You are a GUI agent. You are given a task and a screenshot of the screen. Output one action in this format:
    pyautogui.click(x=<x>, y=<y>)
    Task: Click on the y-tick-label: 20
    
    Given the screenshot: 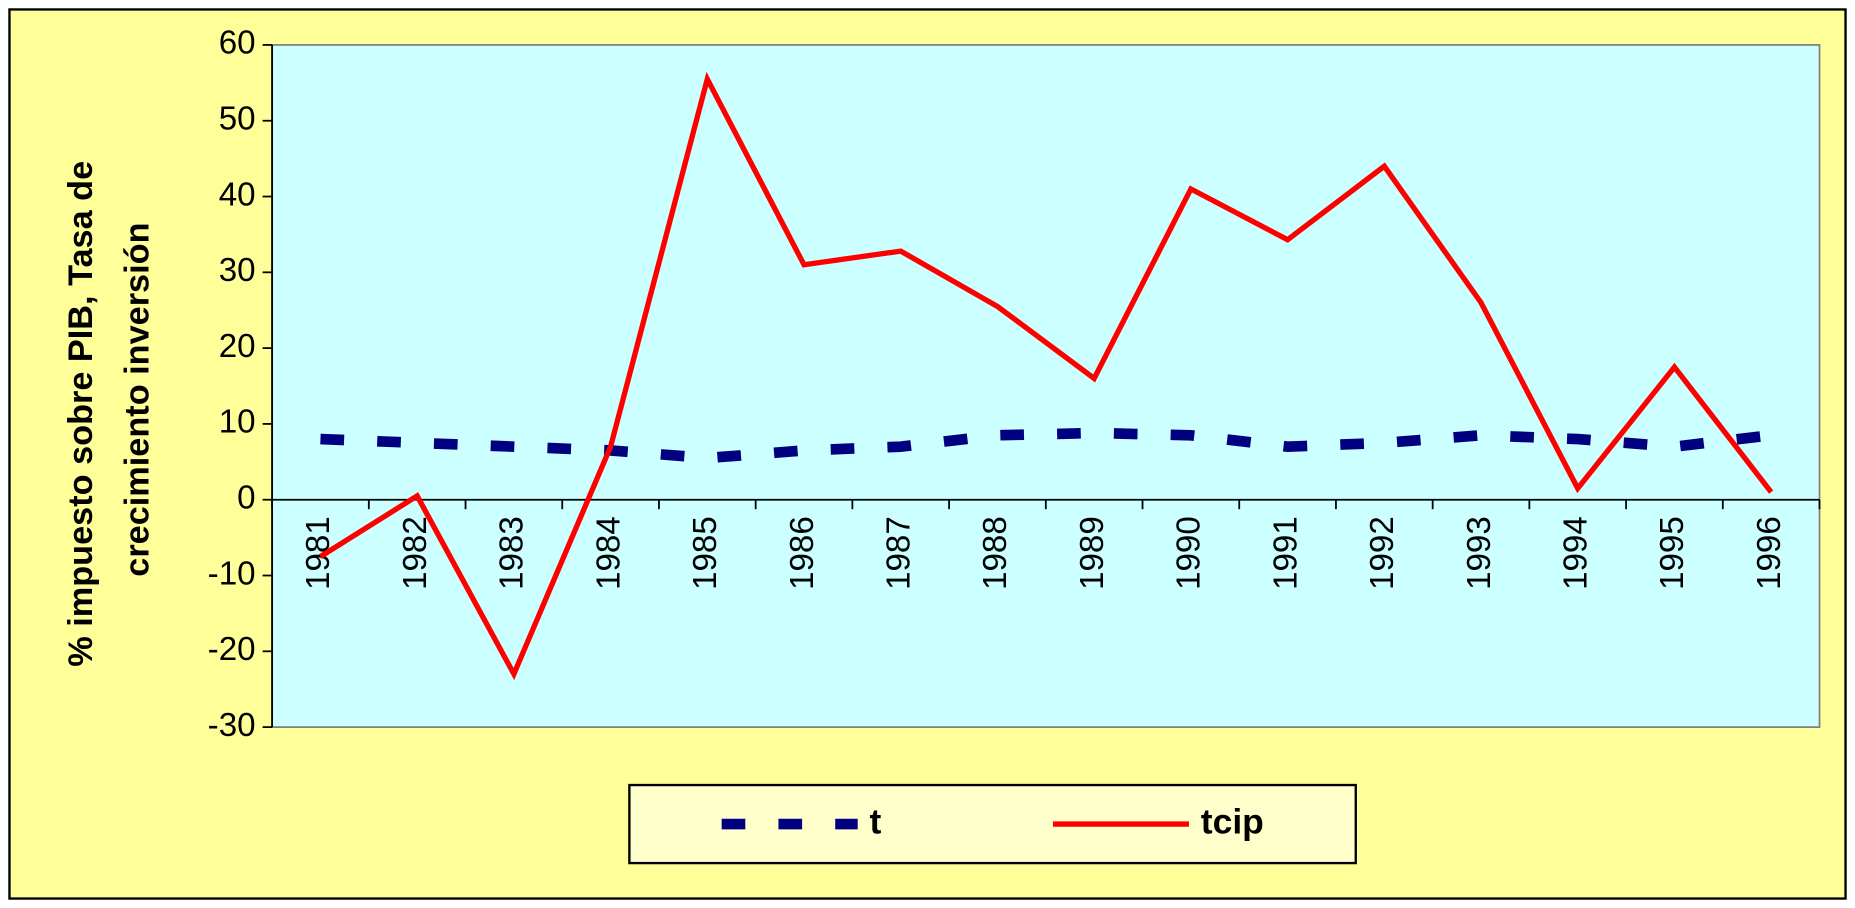 What is the action you would take?
    pyautogui.click(x=237, y=346)
    